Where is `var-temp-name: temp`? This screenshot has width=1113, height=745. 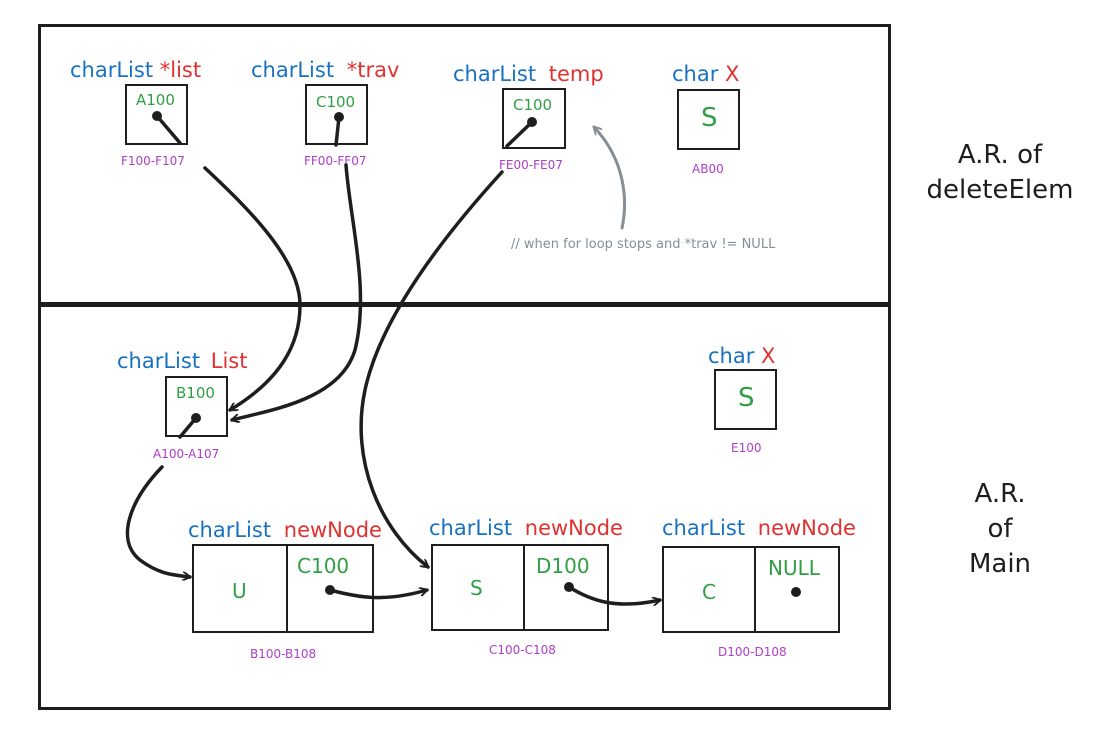 var-temp-name: temp is located at coordinates (576, 74).